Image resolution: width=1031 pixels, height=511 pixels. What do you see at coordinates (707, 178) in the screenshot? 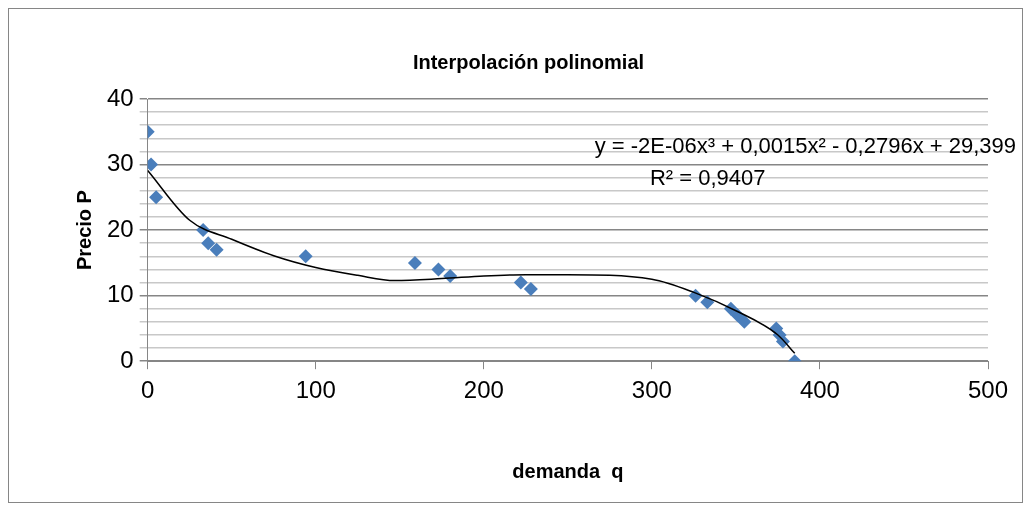
I see `annotation: R² = 0,9407` at bounding box center [707, 178].